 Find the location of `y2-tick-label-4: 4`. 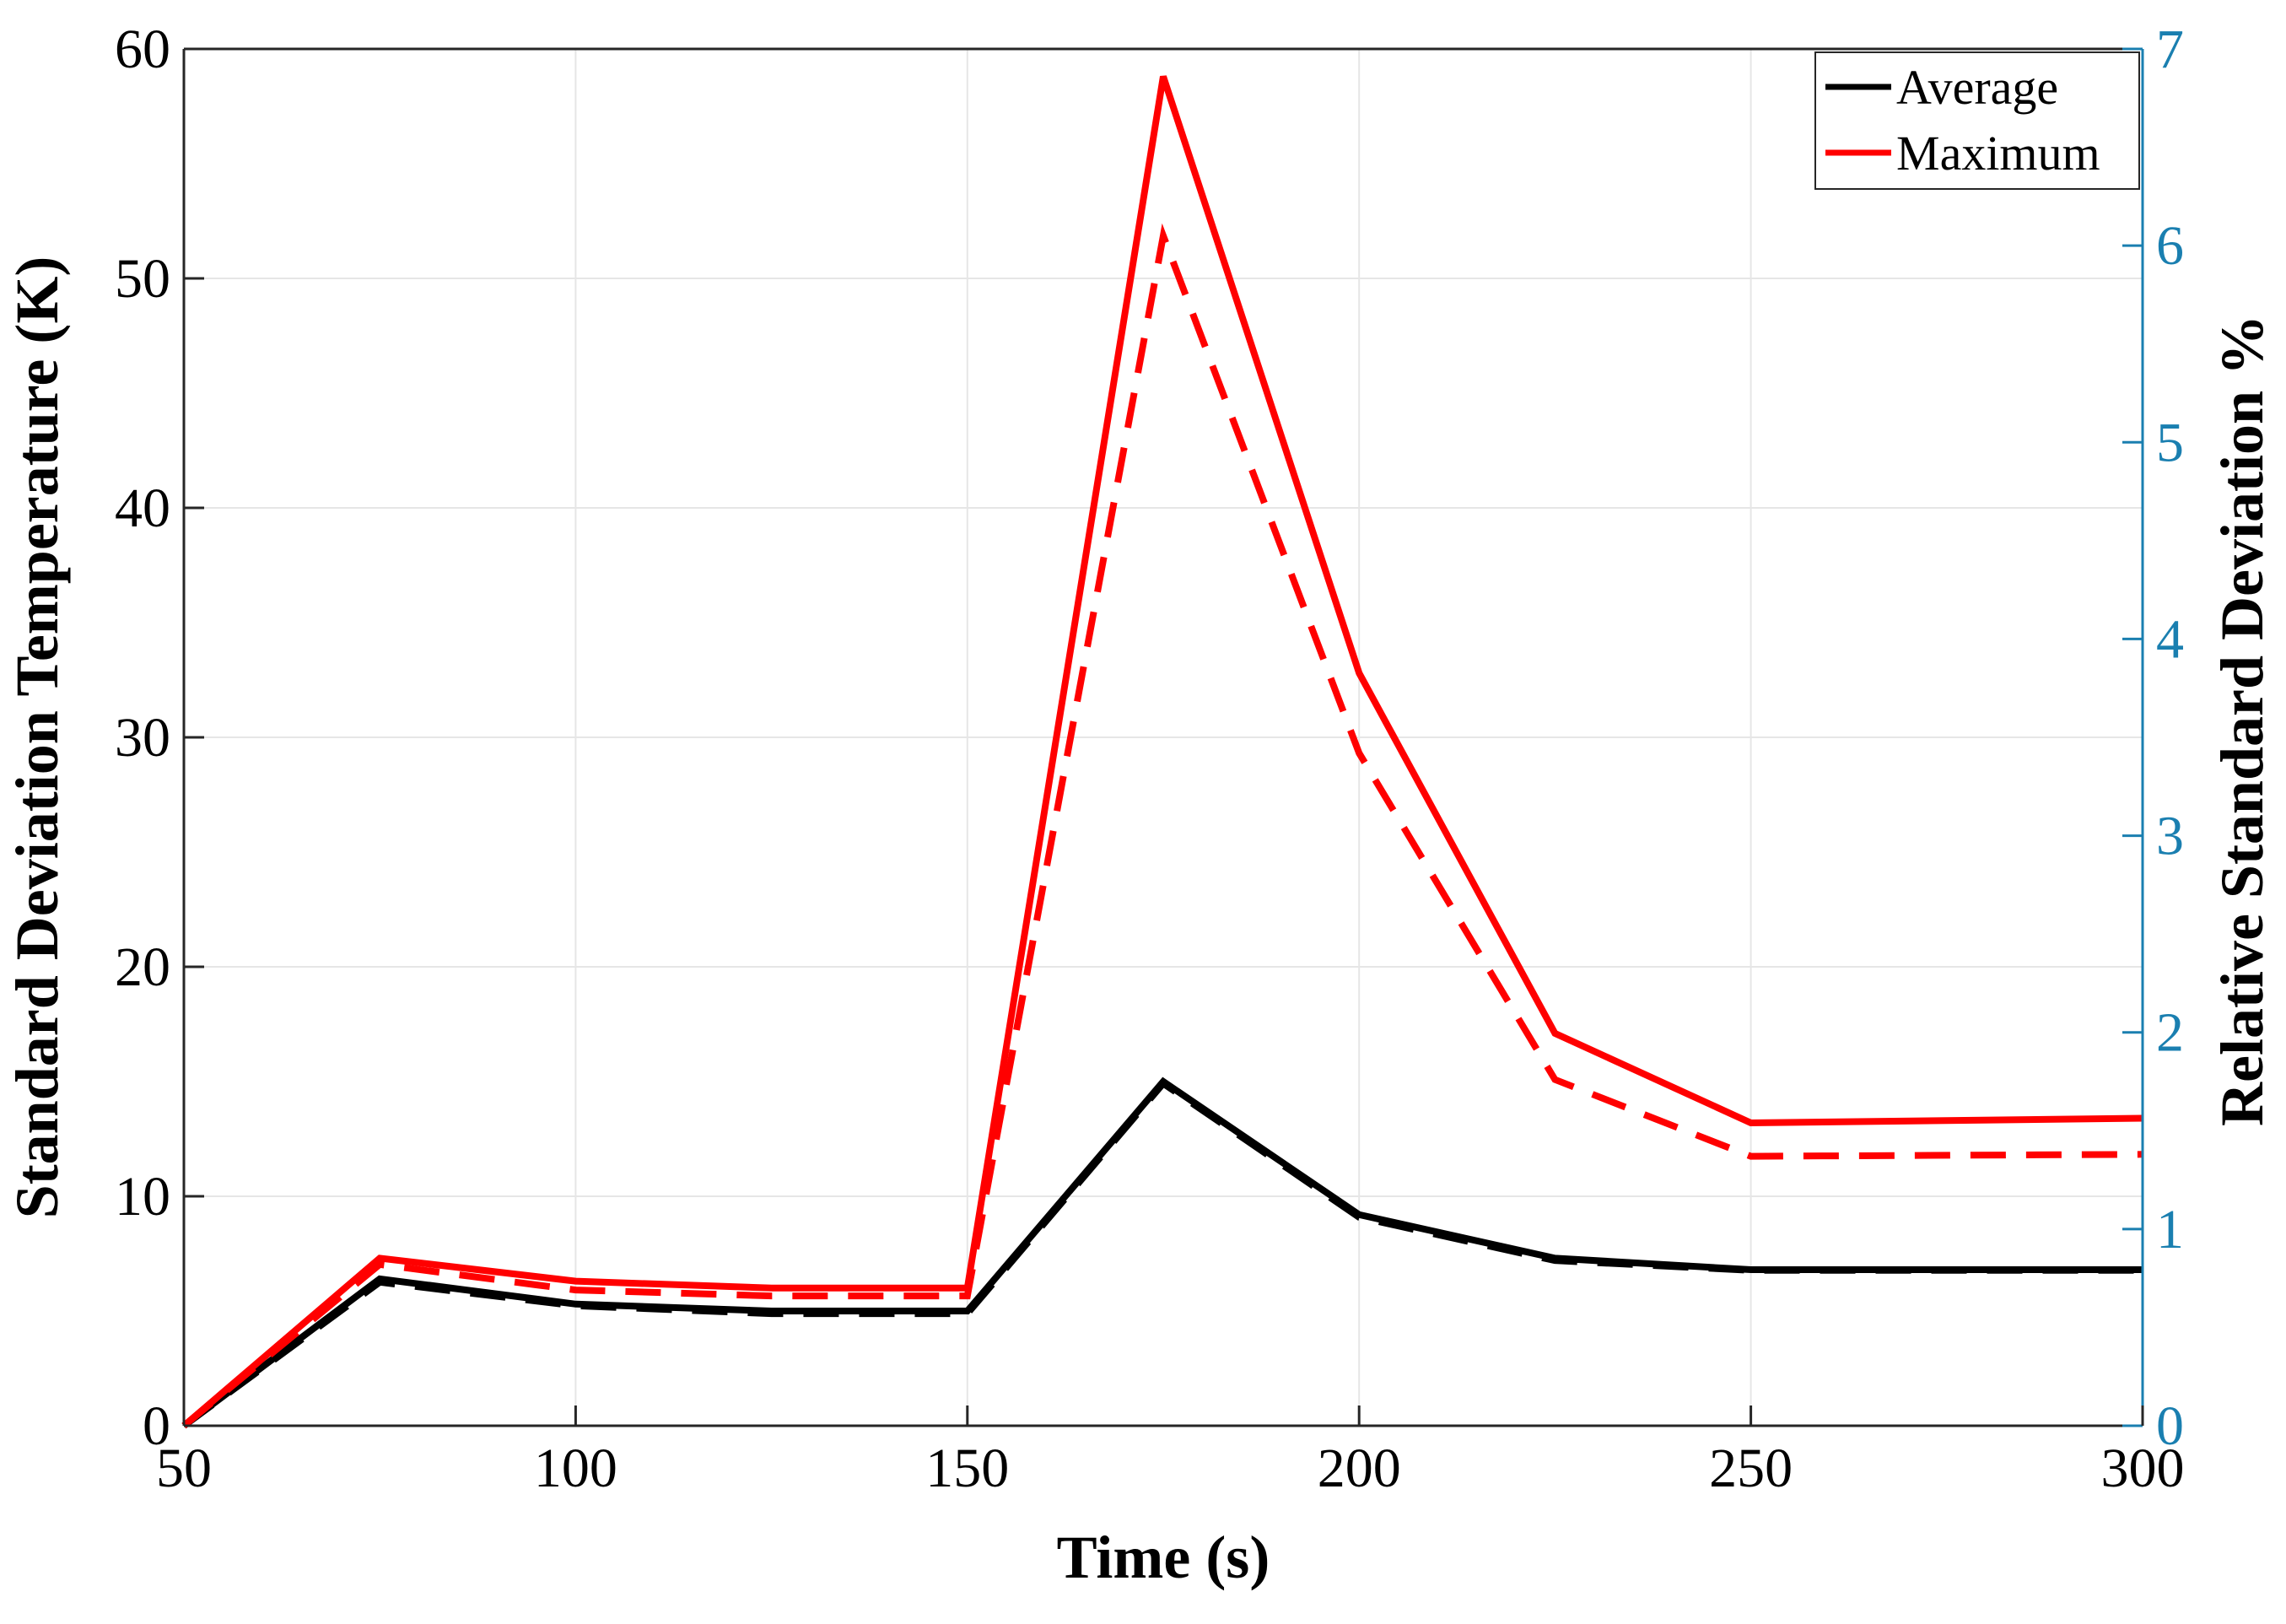

y2-tick-label-4: 4 is located at coordinates (2170, 639).